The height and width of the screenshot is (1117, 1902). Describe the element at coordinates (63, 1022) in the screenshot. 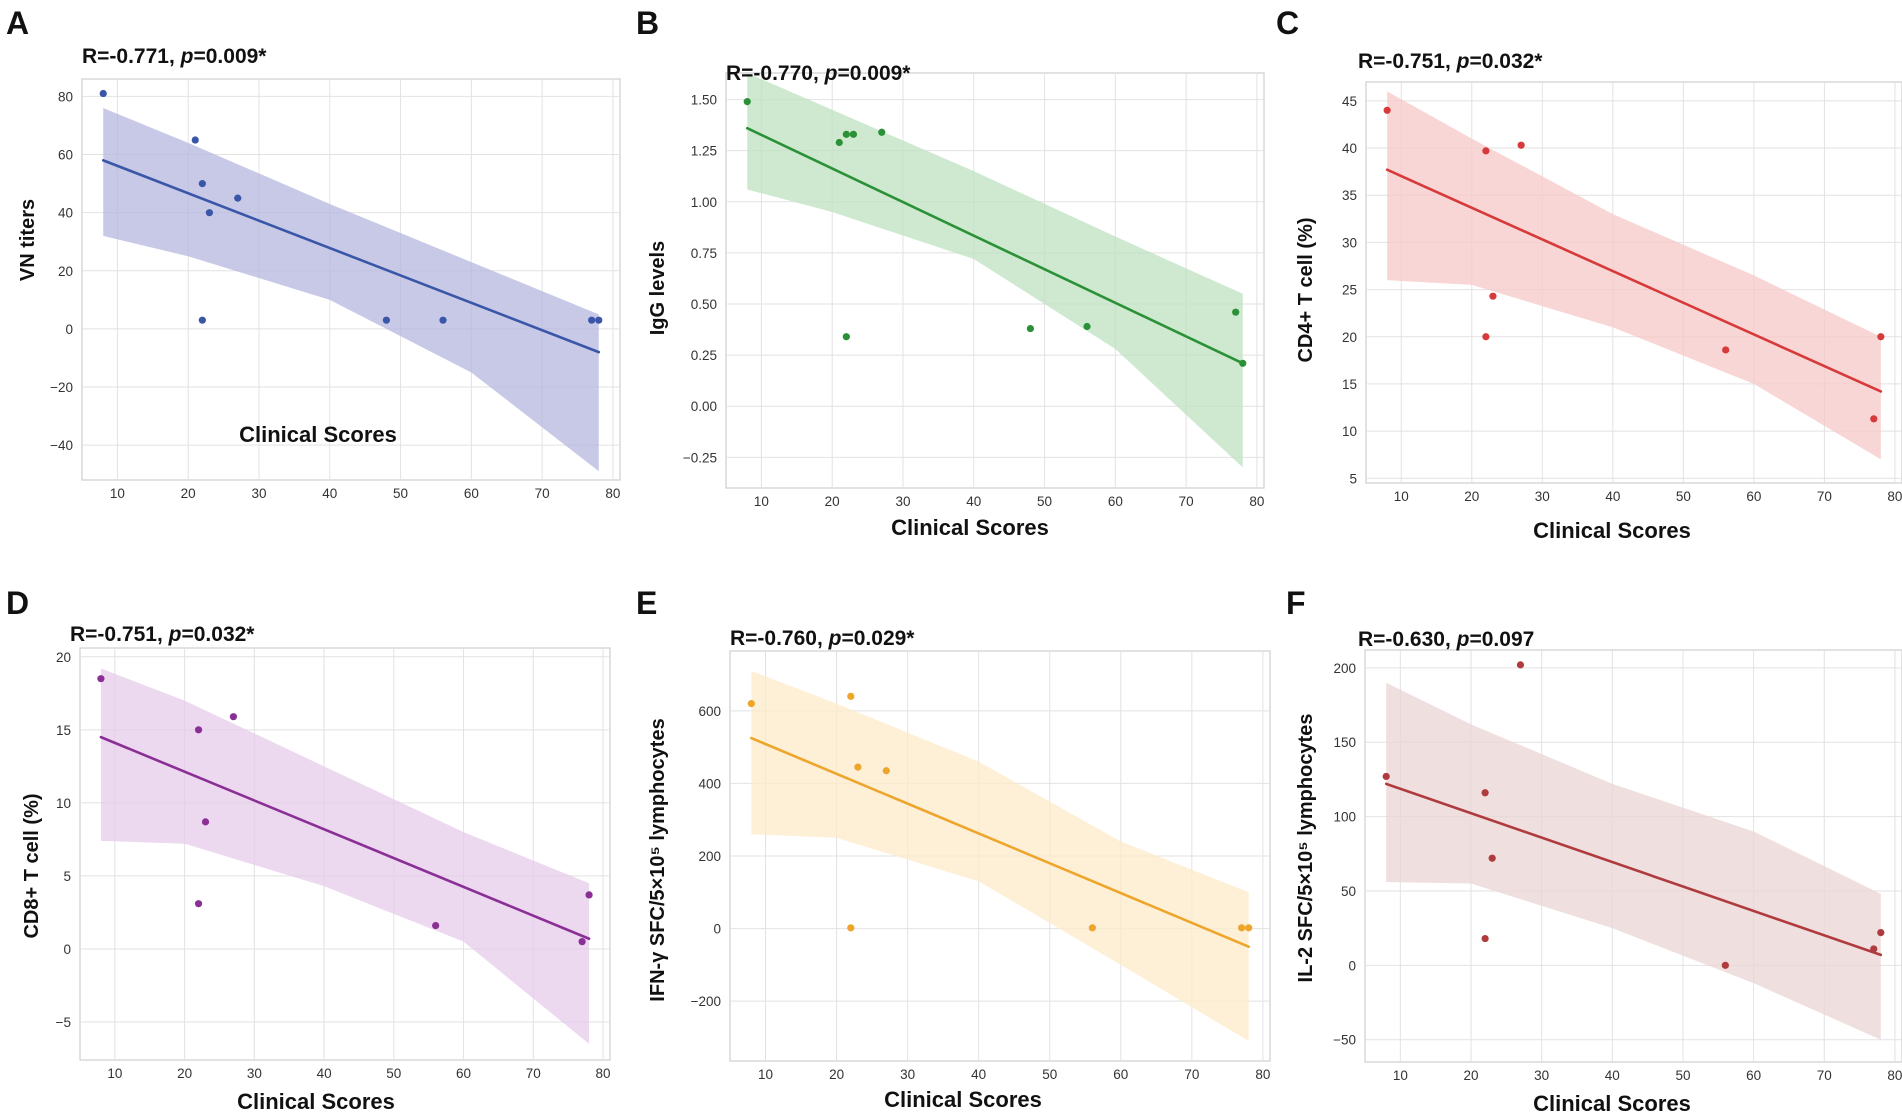

I see `y-tick-label: −5` at that location.